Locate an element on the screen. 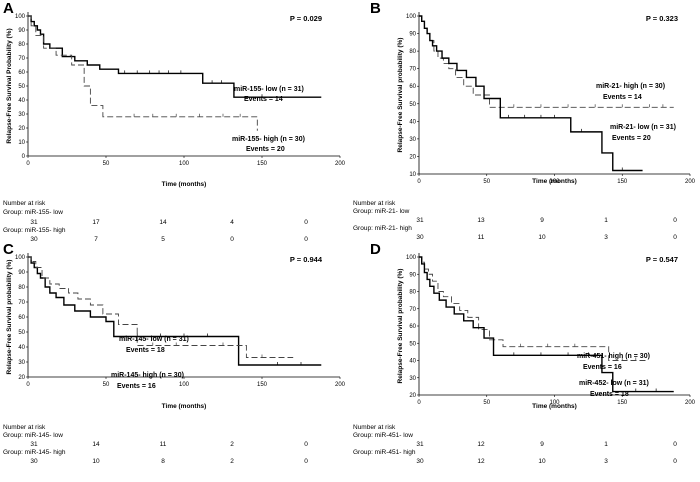 Image resolution: width=700 pixels, height=482 pixels. p-value: P = 0.944 is located at coordinates (306, 259).